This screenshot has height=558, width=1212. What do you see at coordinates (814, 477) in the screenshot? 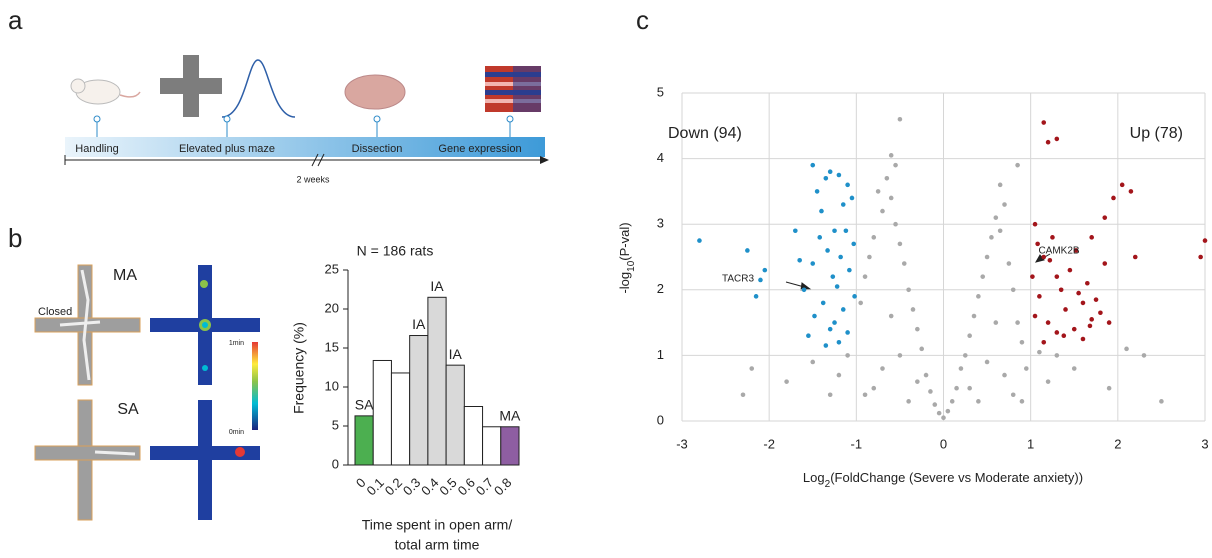
I see `axis-title-part: Log` at bounding box center [814, 477].